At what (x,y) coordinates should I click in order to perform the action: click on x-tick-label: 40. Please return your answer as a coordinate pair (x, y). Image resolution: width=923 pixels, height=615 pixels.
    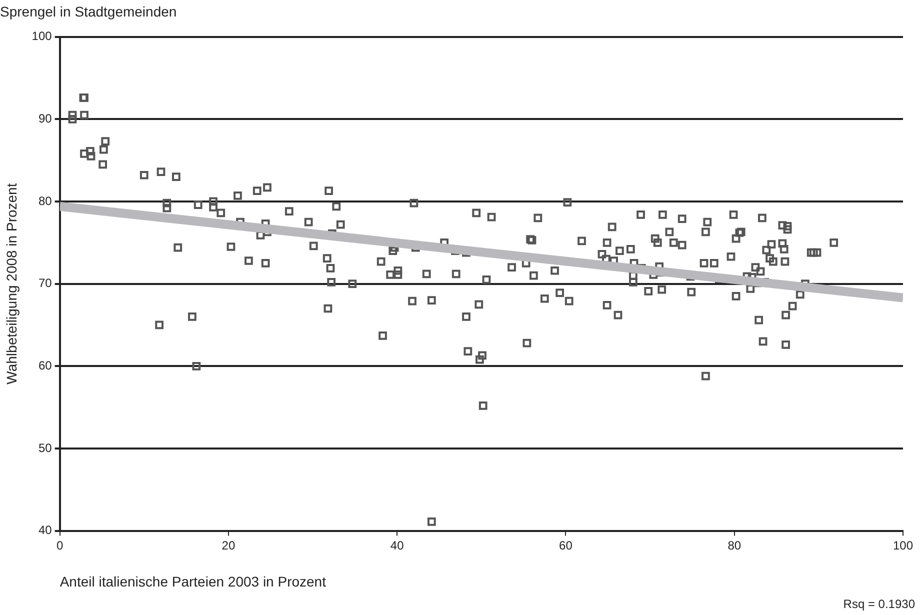
    Looking at the image, I should click on (397, 545).